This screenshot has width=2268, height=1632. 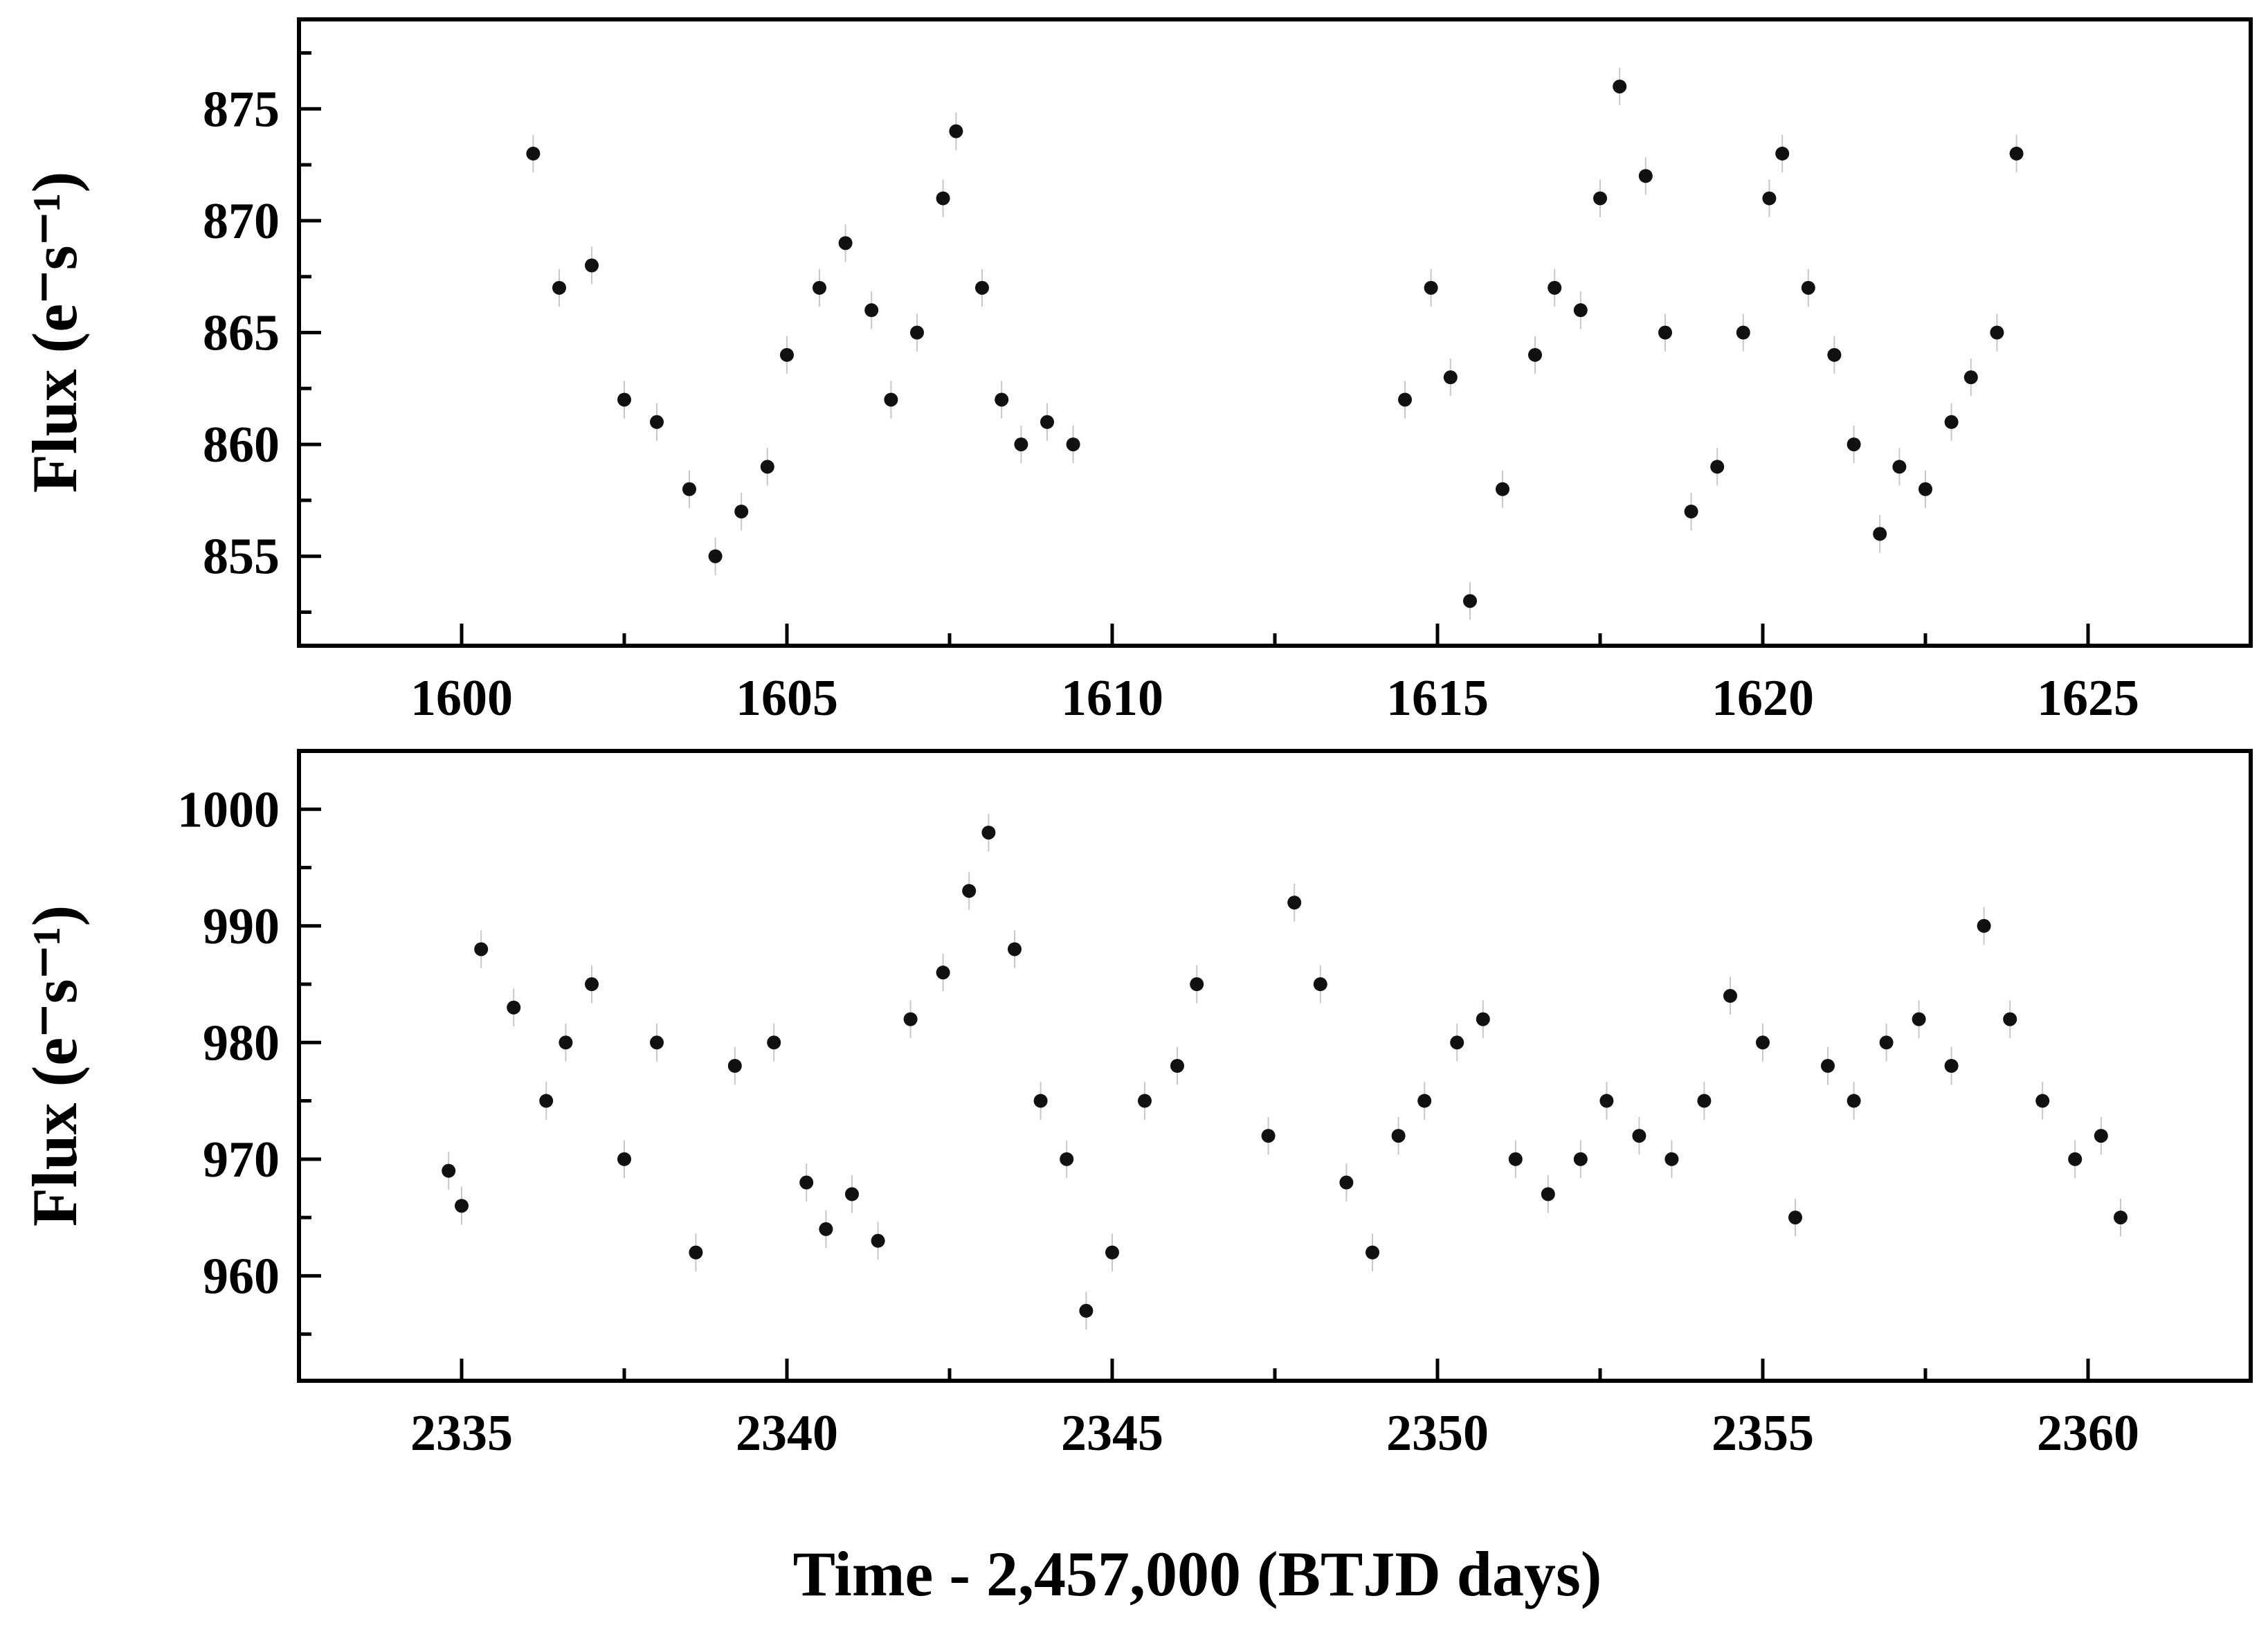 What do you see at coordinates (55, 332) in the screenshot?
I see `y-axis-title-top: Flux (e⁻s⁻¹)` at bounding box center [55, 332].